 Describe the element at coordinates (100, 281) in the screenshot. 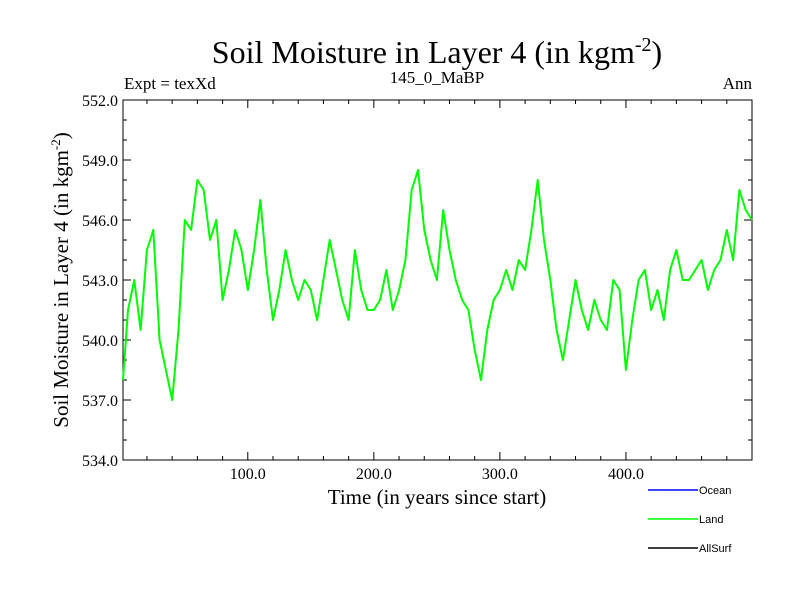

I see `y-tick-label: 543.0` at that location.